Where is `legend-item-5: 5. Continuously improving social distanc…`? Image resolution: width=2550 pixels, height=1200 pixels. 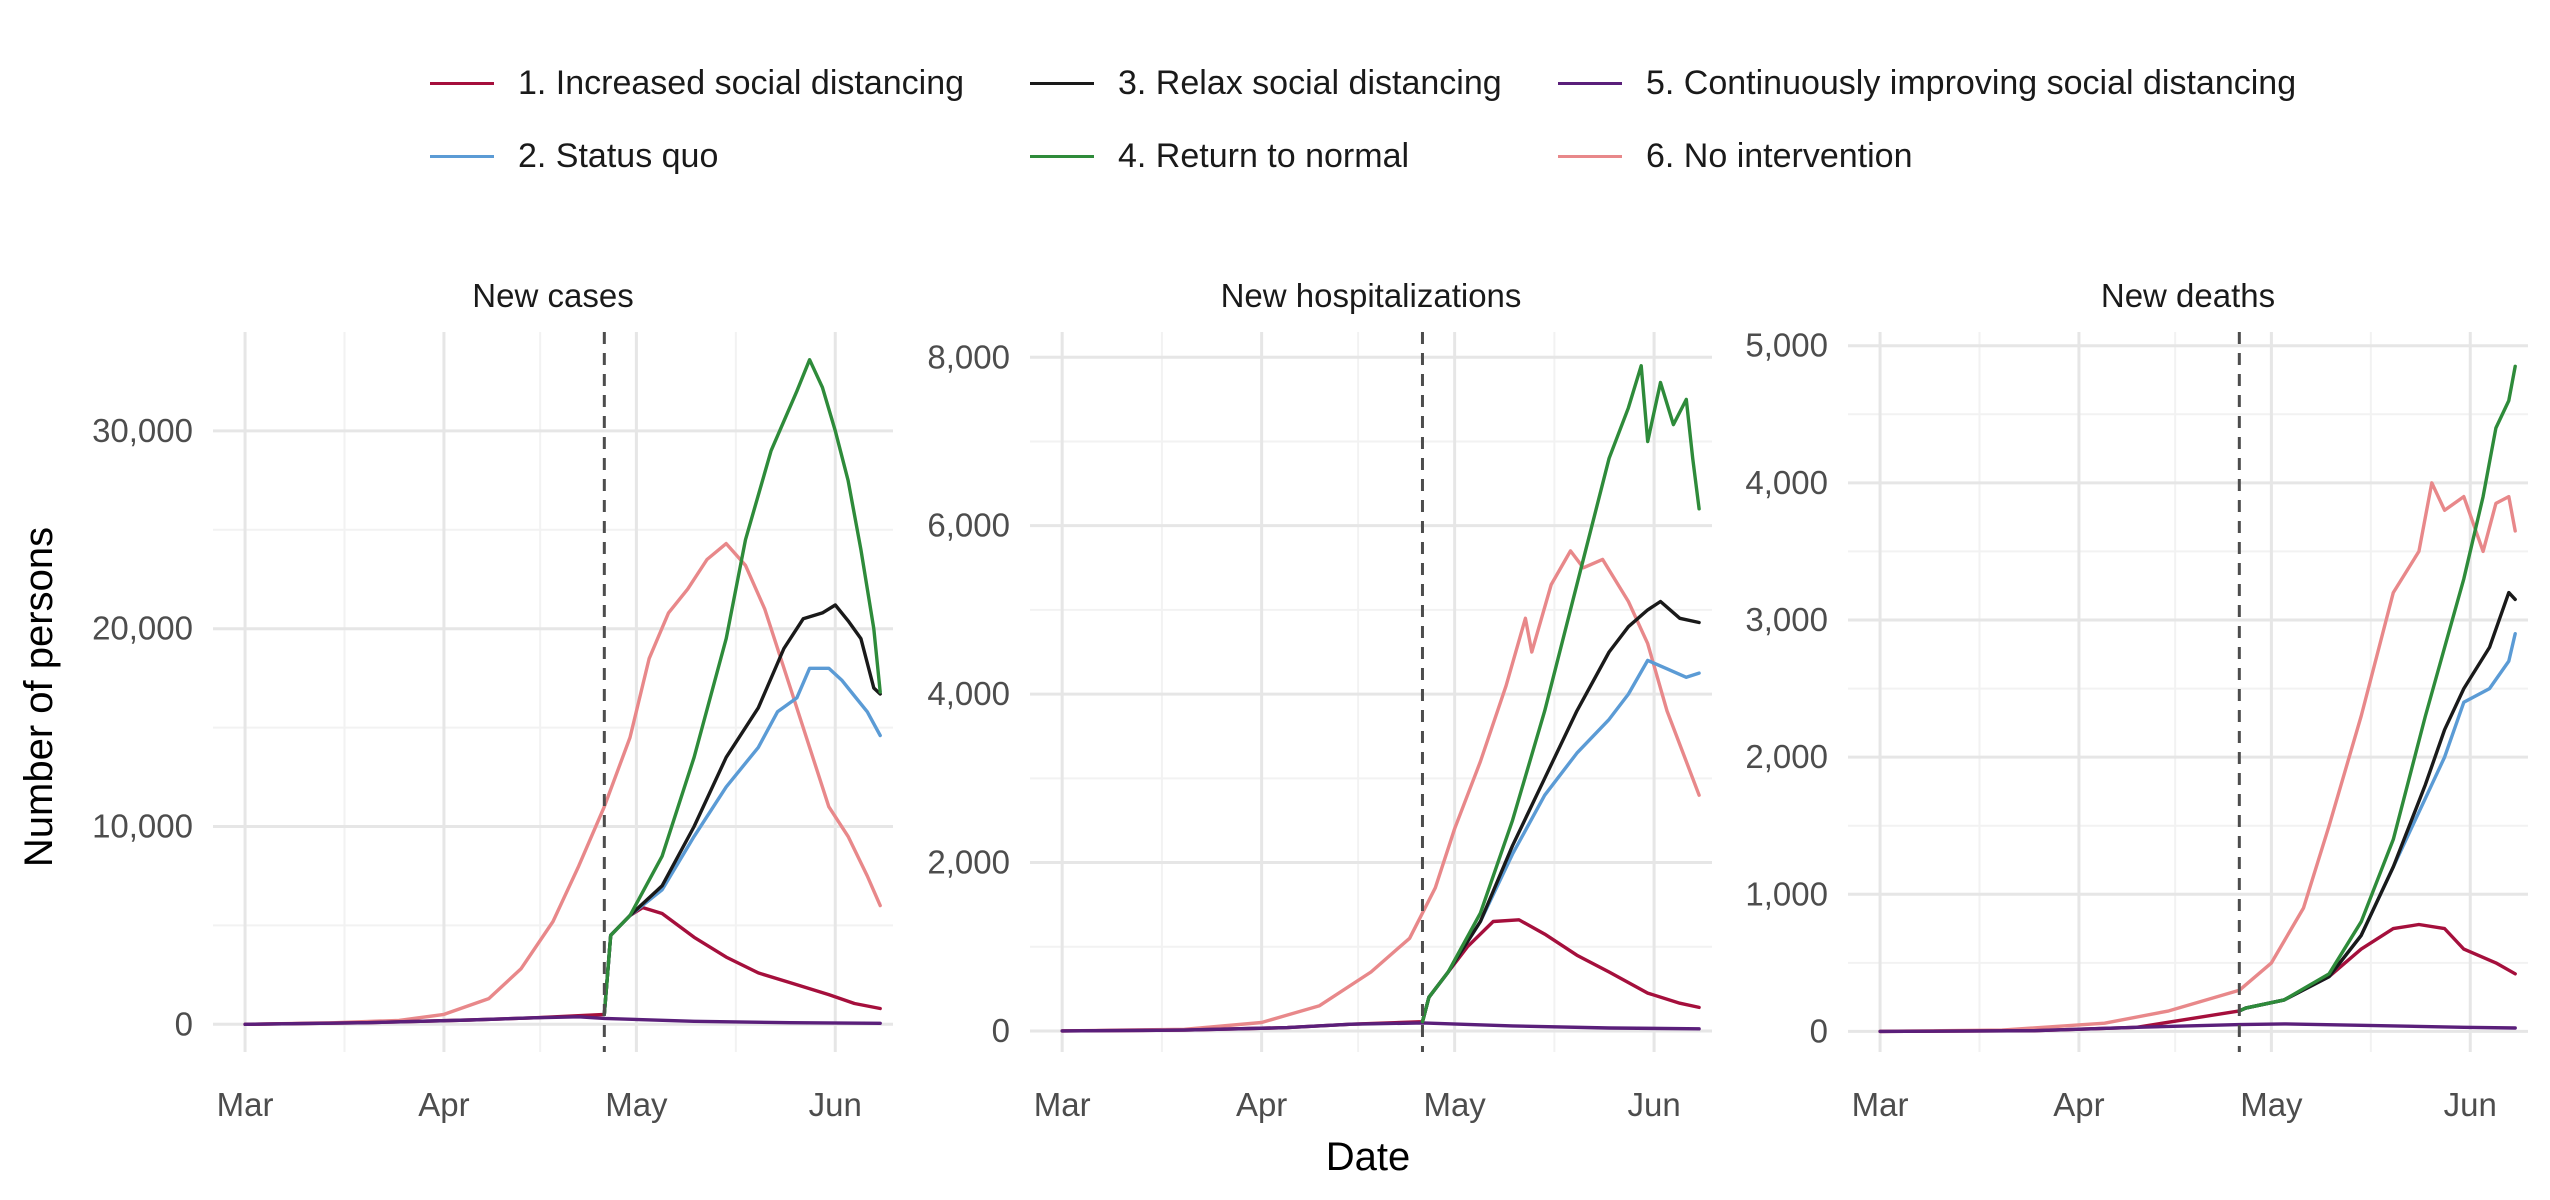
legend-item-5: 5. Continuously improving social distanc… is located at coordinates (1927, 83).